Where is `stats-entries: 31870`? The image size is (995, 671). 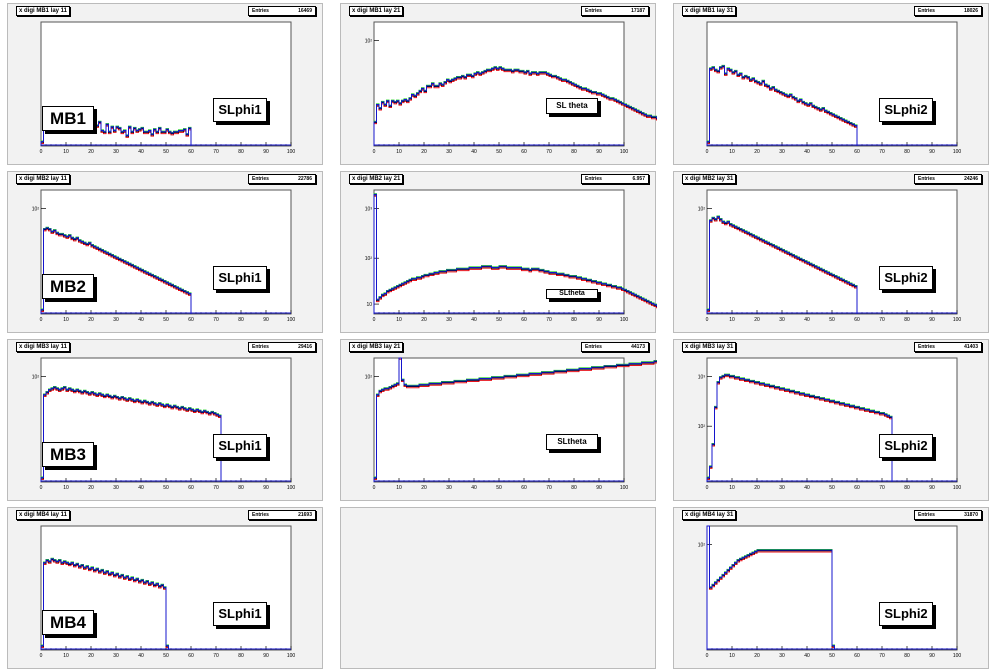 stats-entries: 31870 is located at coordinates (971, 515).